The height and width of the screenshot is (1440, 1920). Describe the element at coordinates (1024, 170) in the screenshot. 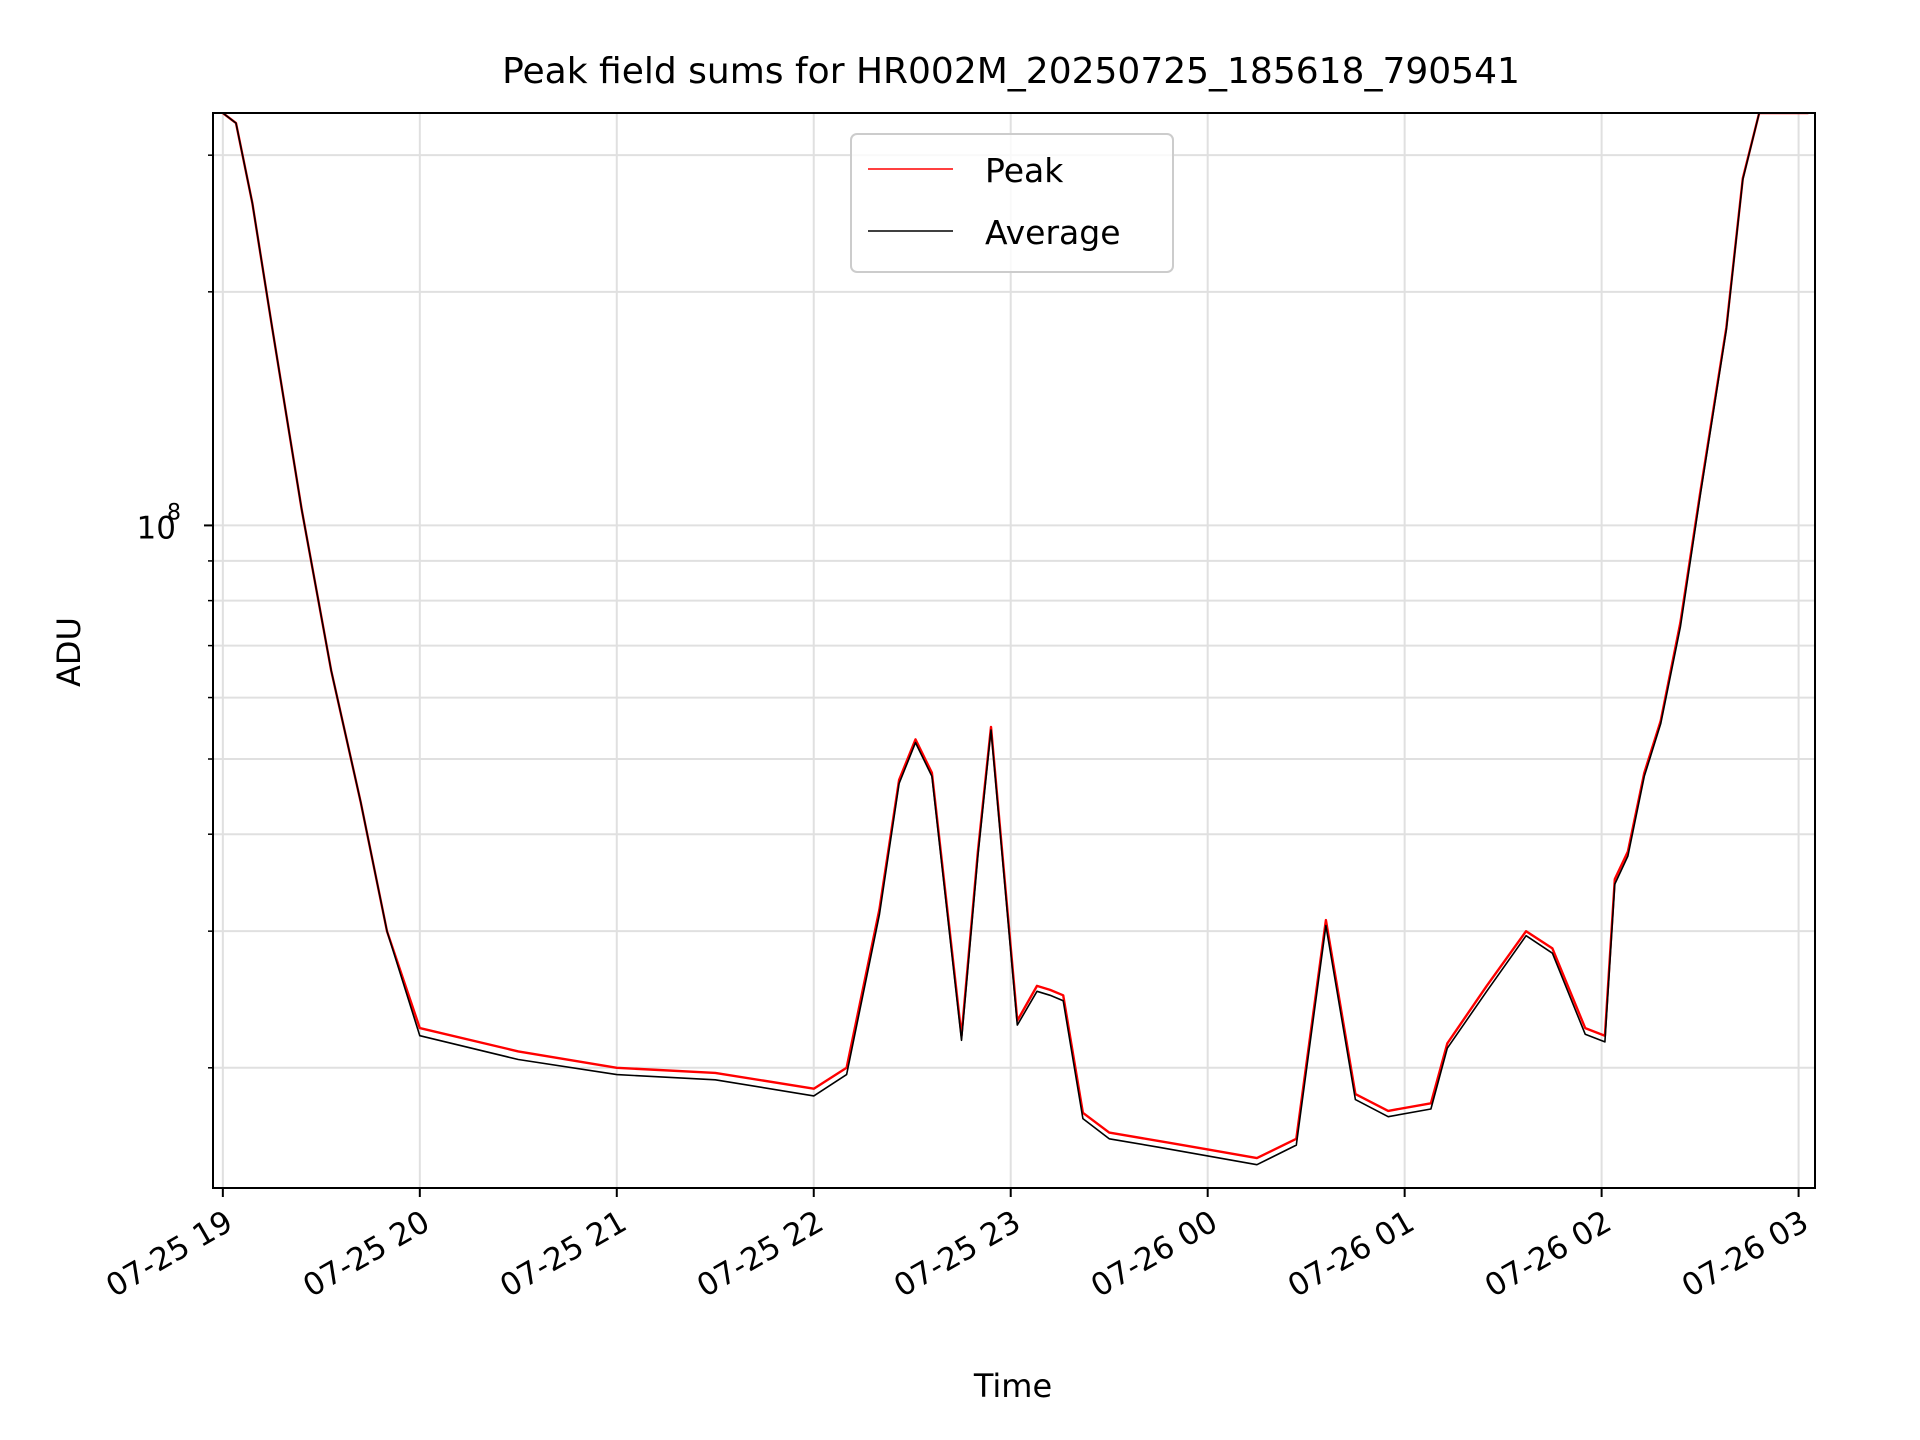

I see `legend-peak-label: Peak` at that location.